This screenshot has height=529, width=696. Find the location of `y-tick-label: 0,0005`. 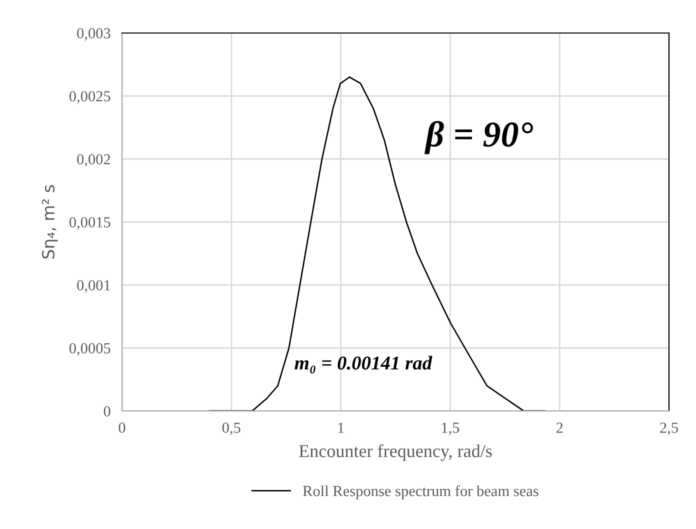

y-tick-label: 0,0005 is located at coordinates (89, 349).